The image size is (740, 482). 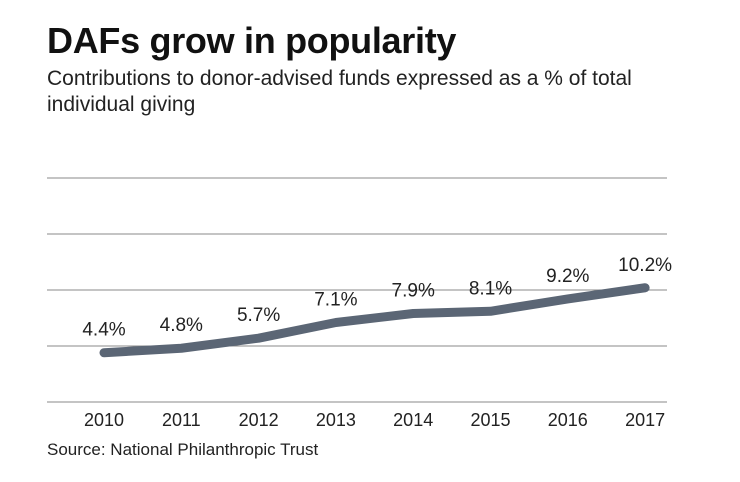 I want to click on series-line-group, so click(x=374, y=320).